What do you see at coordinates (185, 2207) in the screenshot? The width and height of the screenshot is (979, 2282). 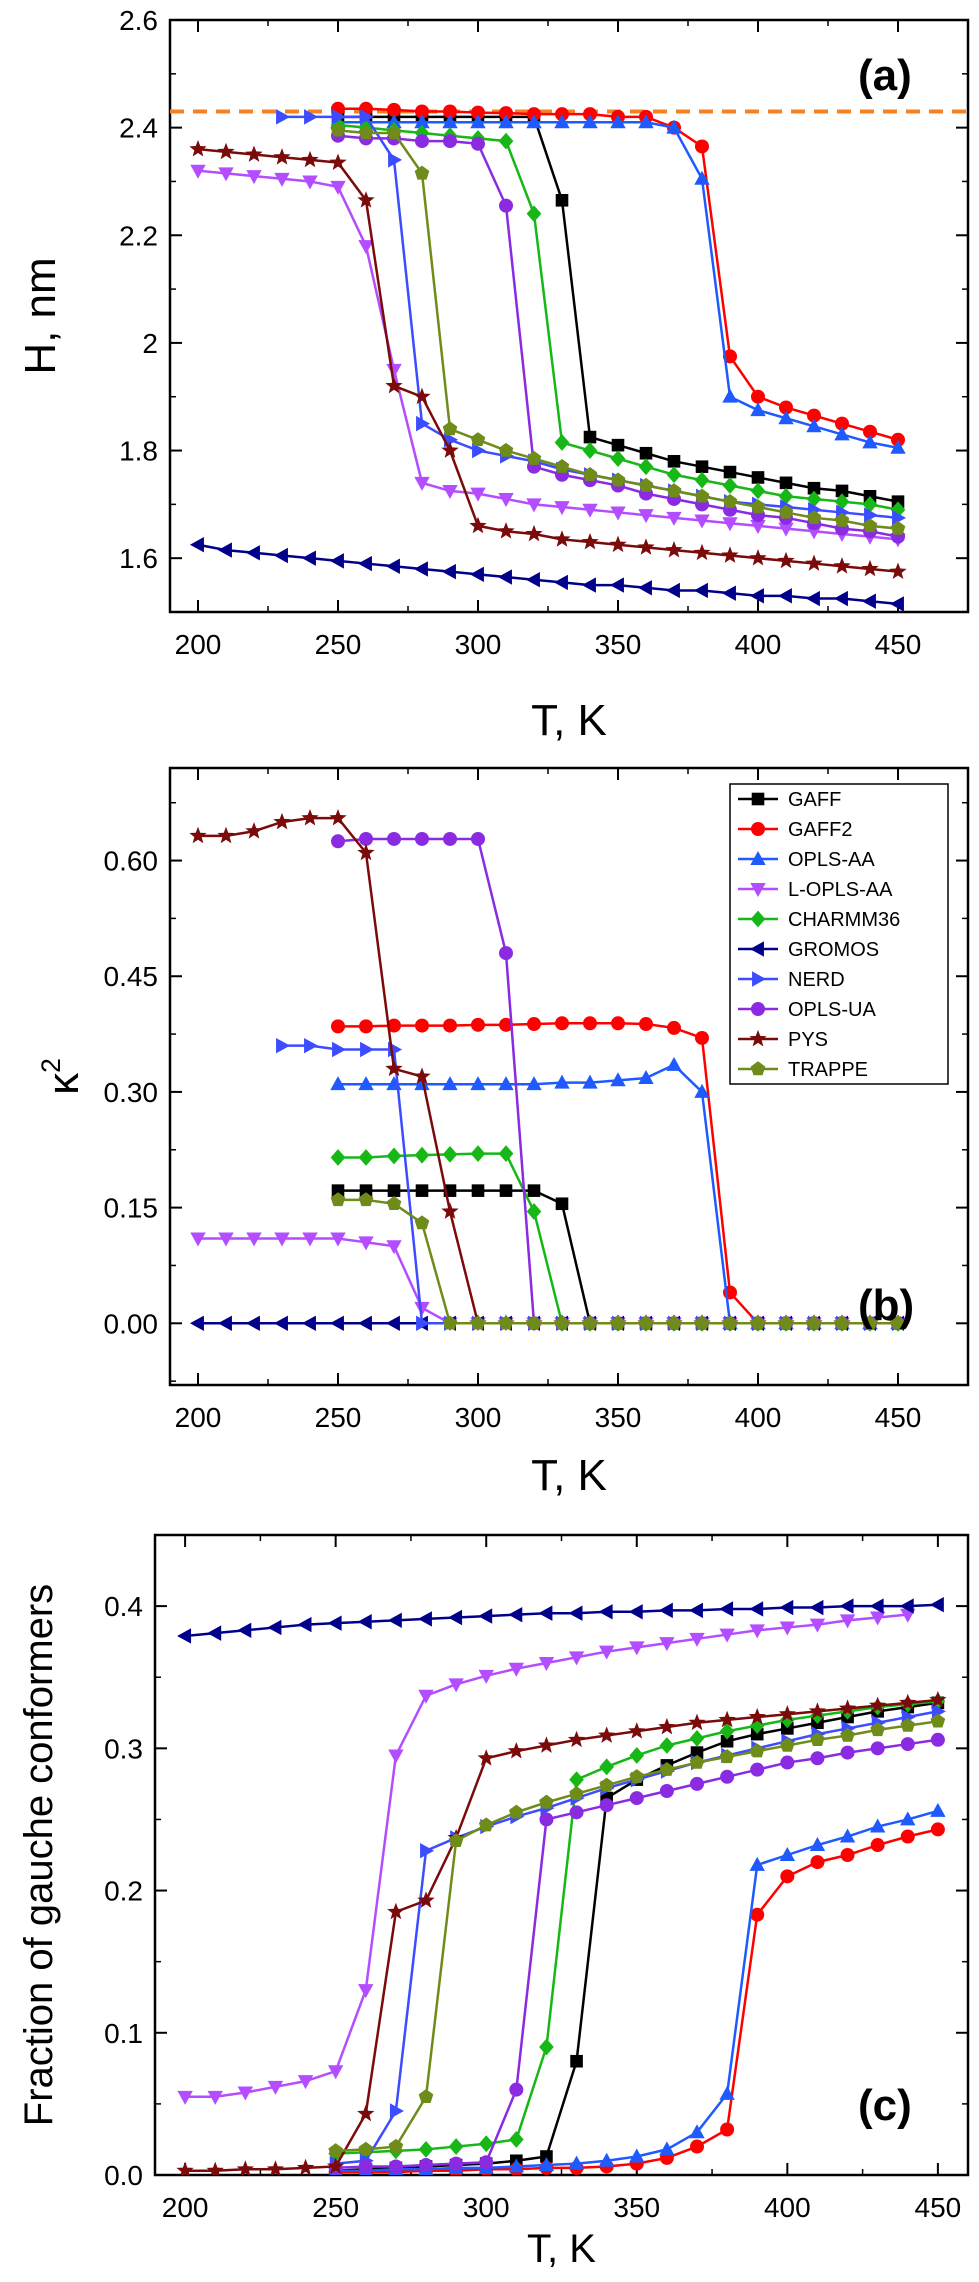 I see `panel-c-xtick-label: 200` at bounding box center [185, 2207].